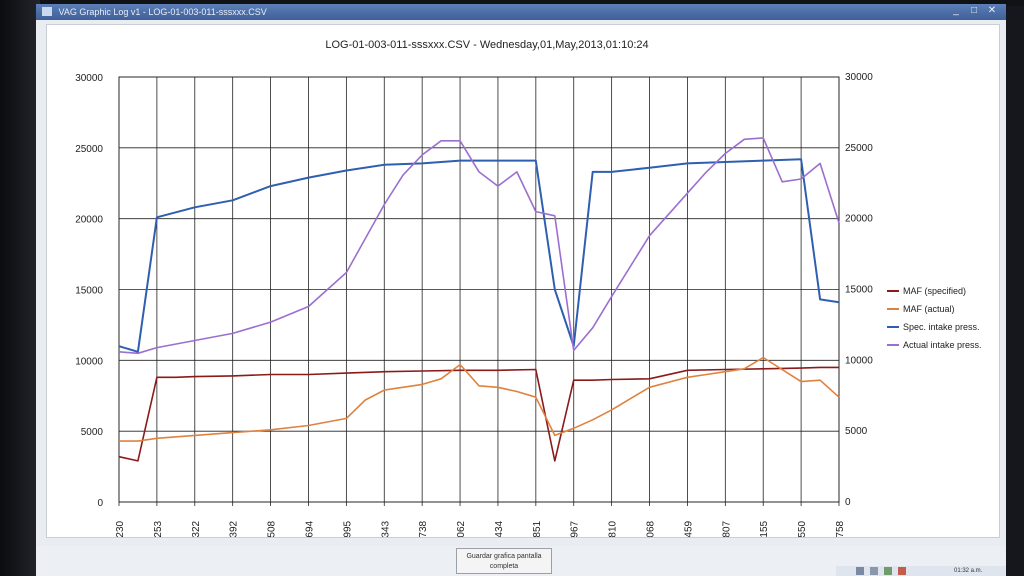 The image size is (1024, 576). Describe the element at coordinates (613, 528) in the screenshot. I see `x-tick-label: 1810` at that location.